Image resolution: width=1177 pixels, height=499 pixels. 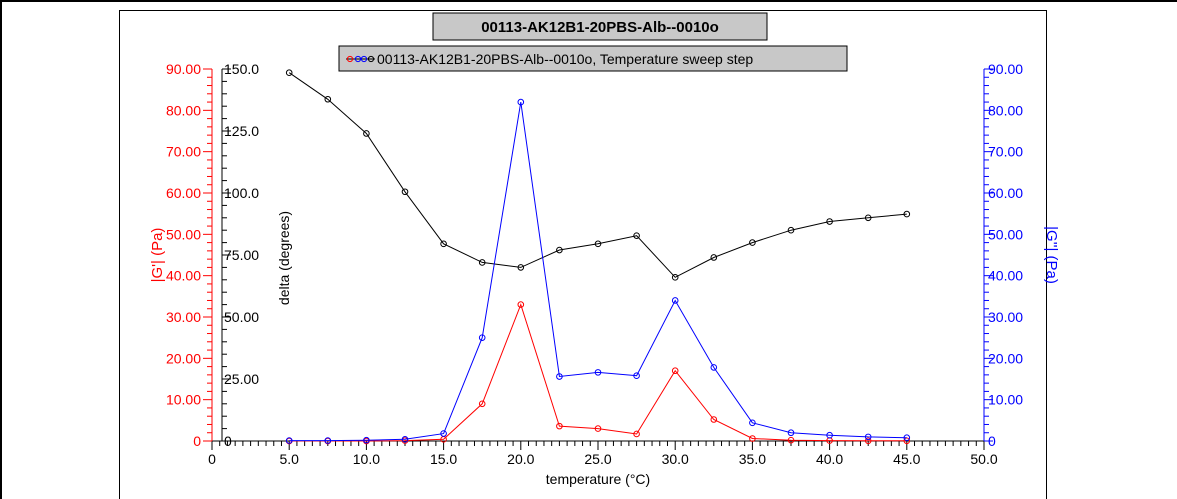 What do you see at coordinates (675, 459) in the screenshot?
I see `x-tick-label: 30.0` at bounding box center [675, 459].